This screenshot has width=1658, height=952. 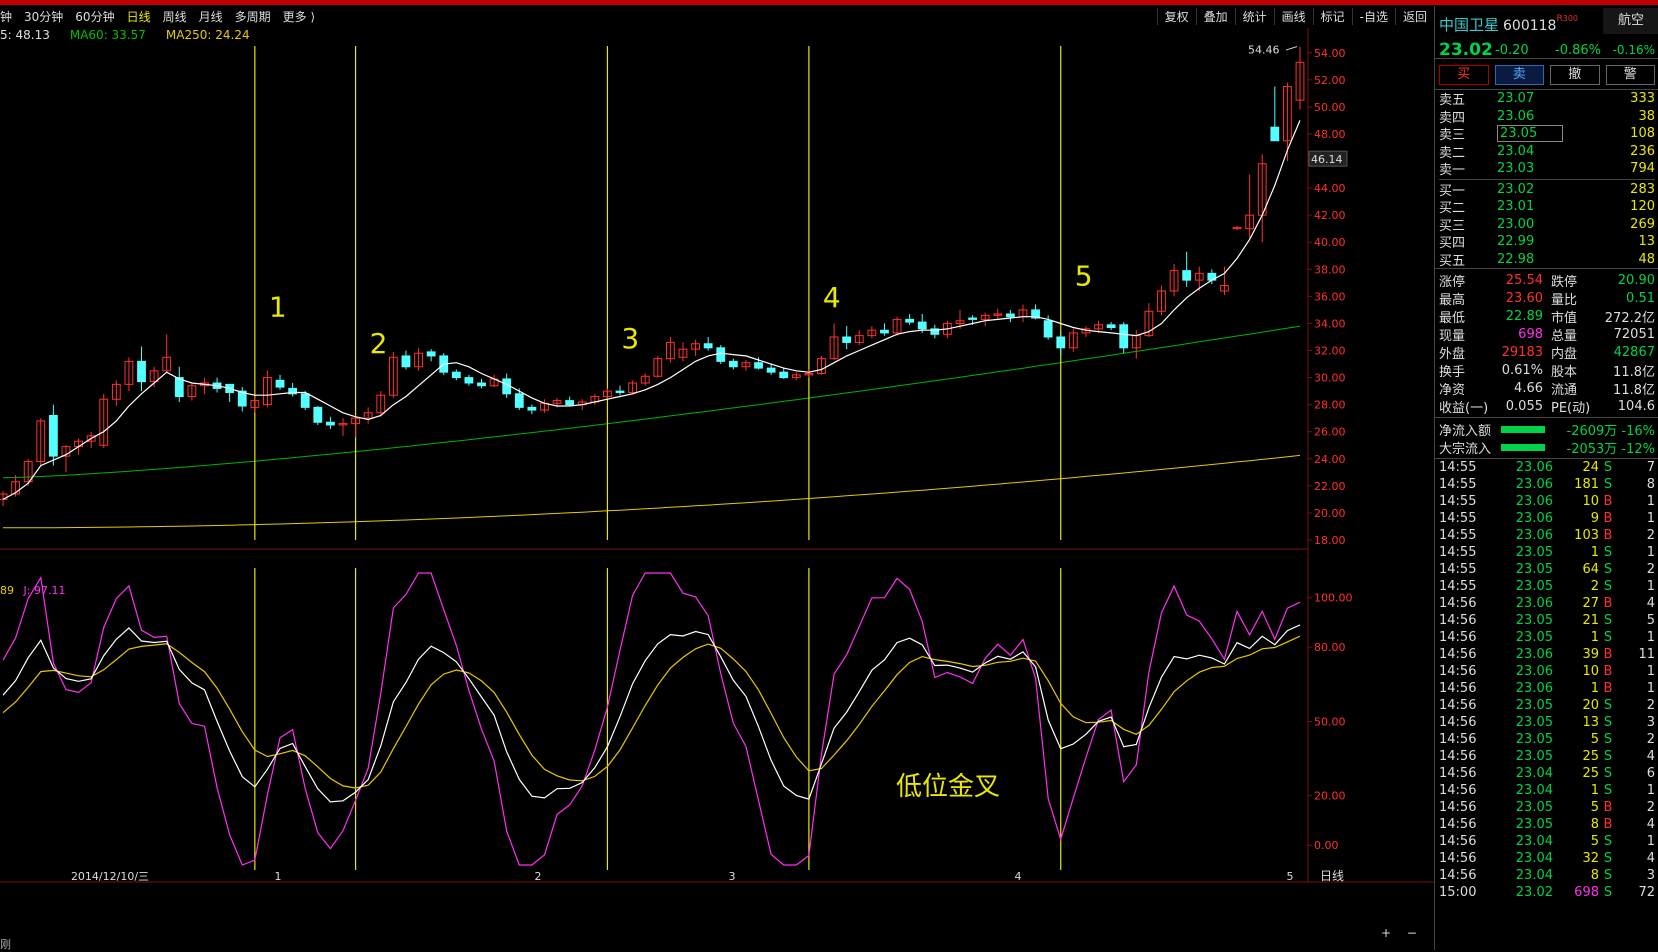 What do you see at coordinates (1547, 207) in the screenshot?
I see `bid-row: 买二 23.01 120` at bounding box center [1547, 207].